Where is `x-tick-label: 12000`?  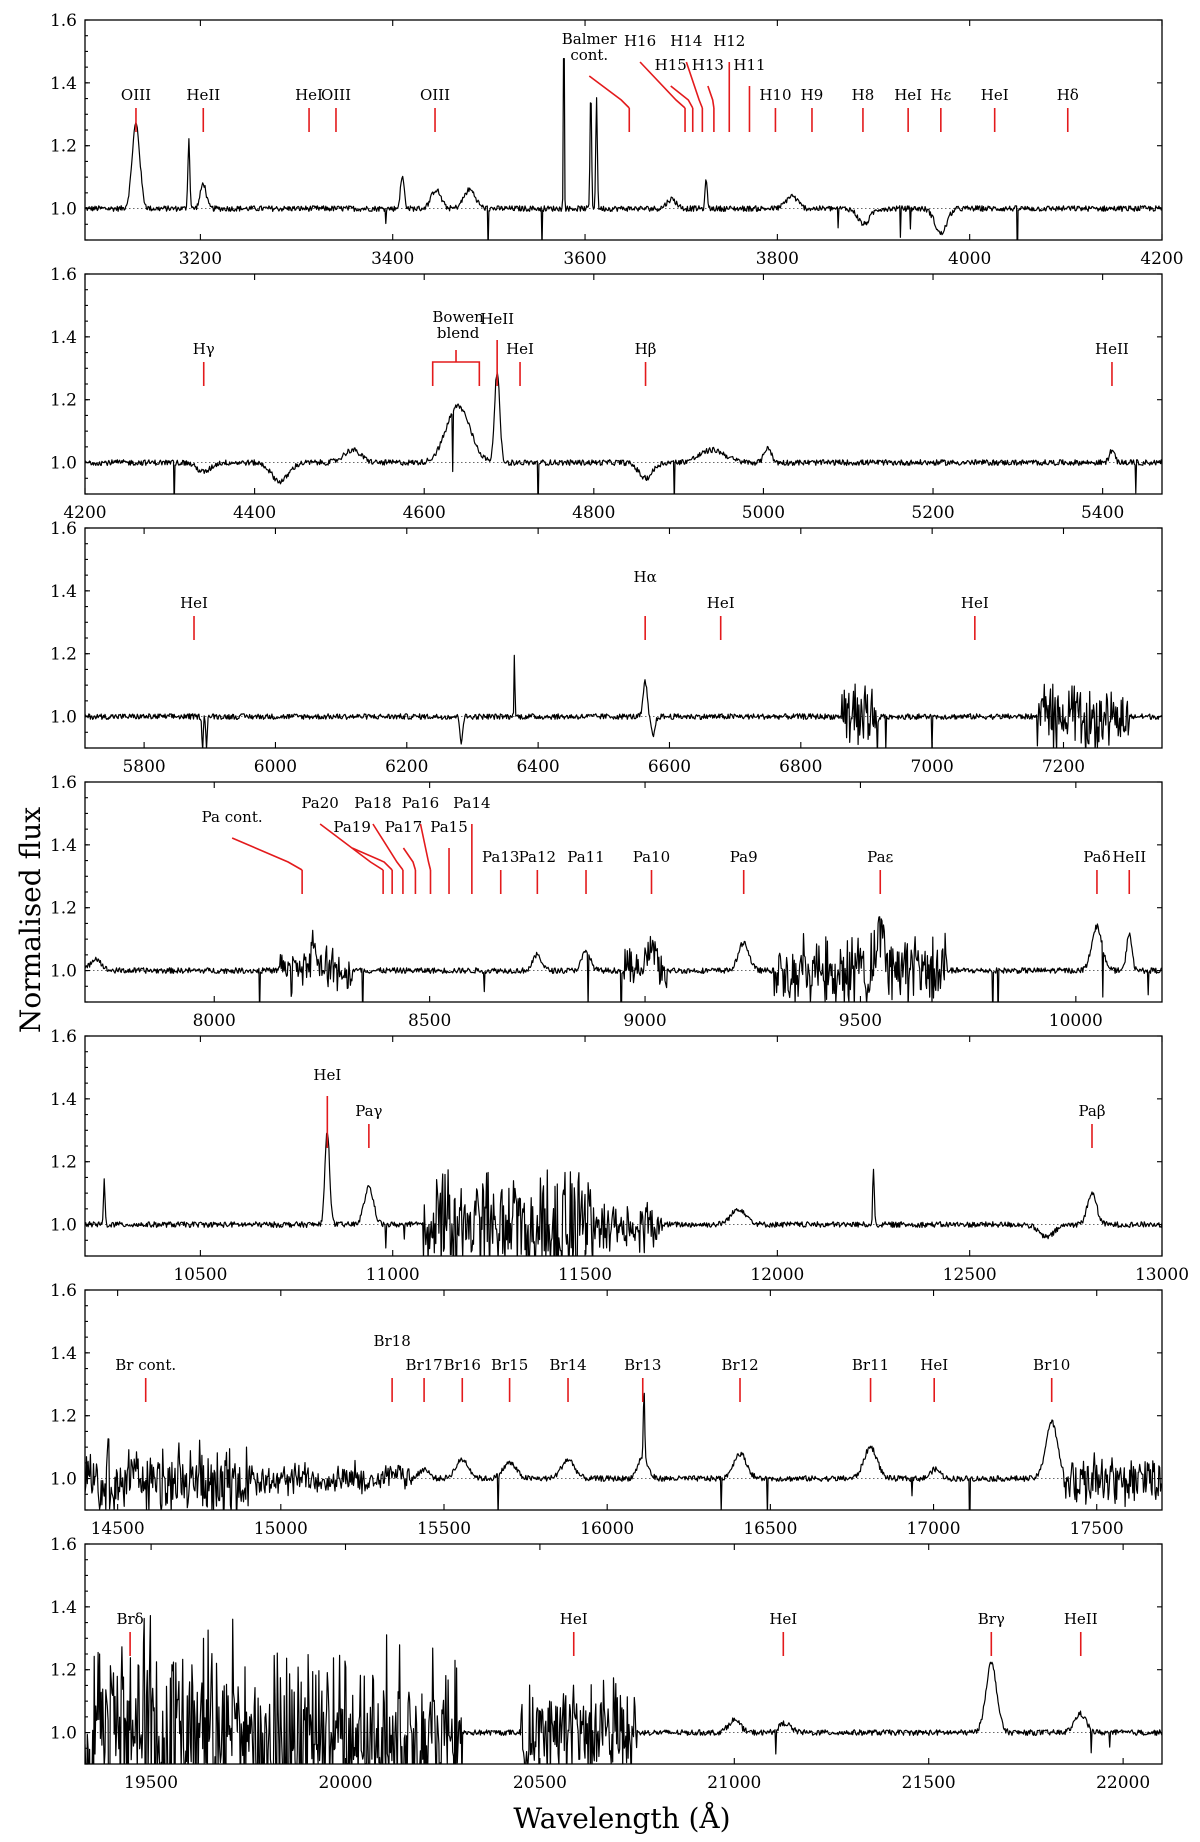 x-tick-label: 12000 is located at coordinates (777, 1275).